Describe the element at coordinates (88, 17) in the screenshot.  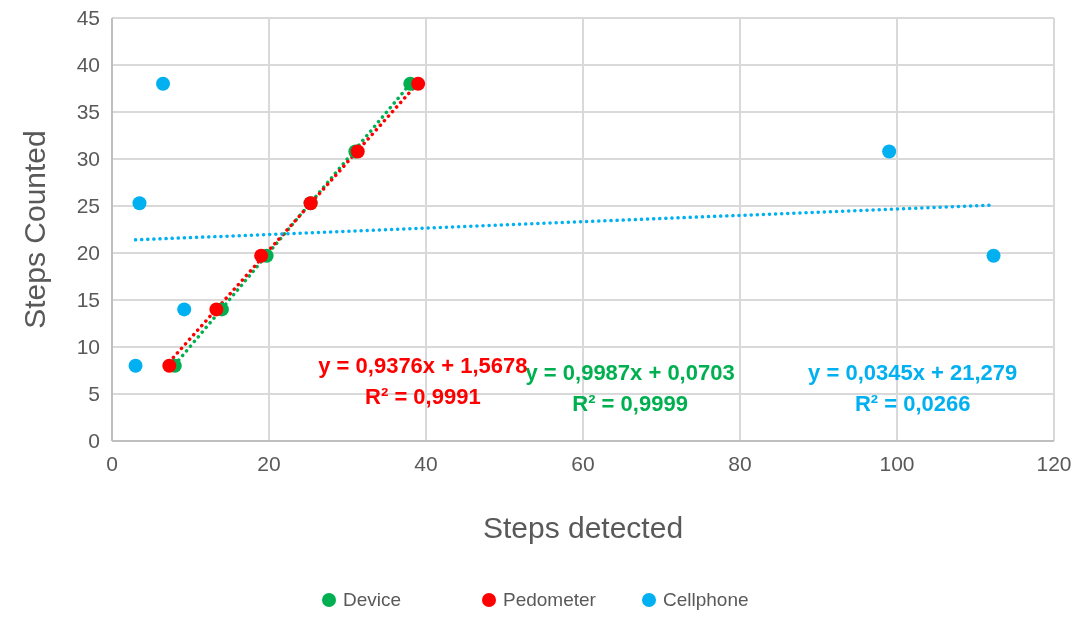
I see `y-tick-label: 45` at that location.